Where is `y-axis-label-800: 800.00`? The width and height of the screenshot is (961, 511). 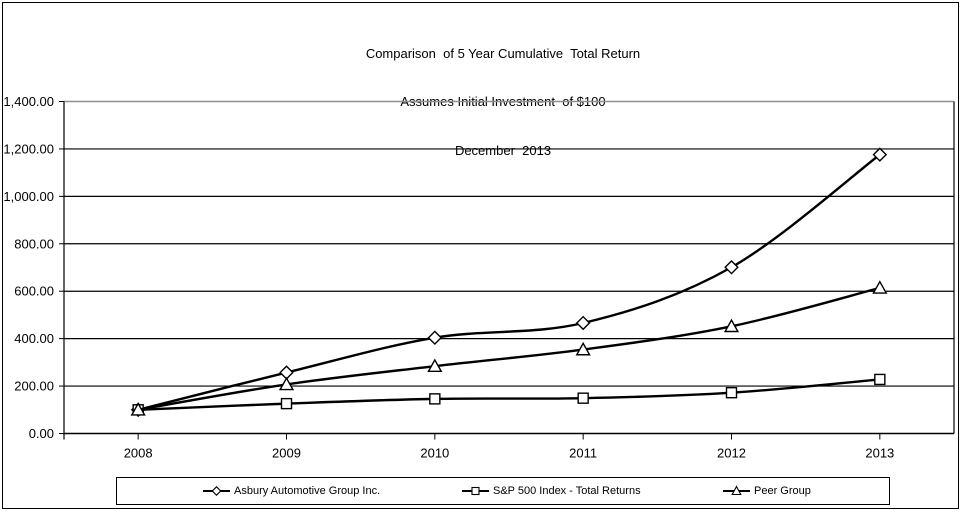 y-axis-label-800: 800.00 is located at coordinates (34, 243).